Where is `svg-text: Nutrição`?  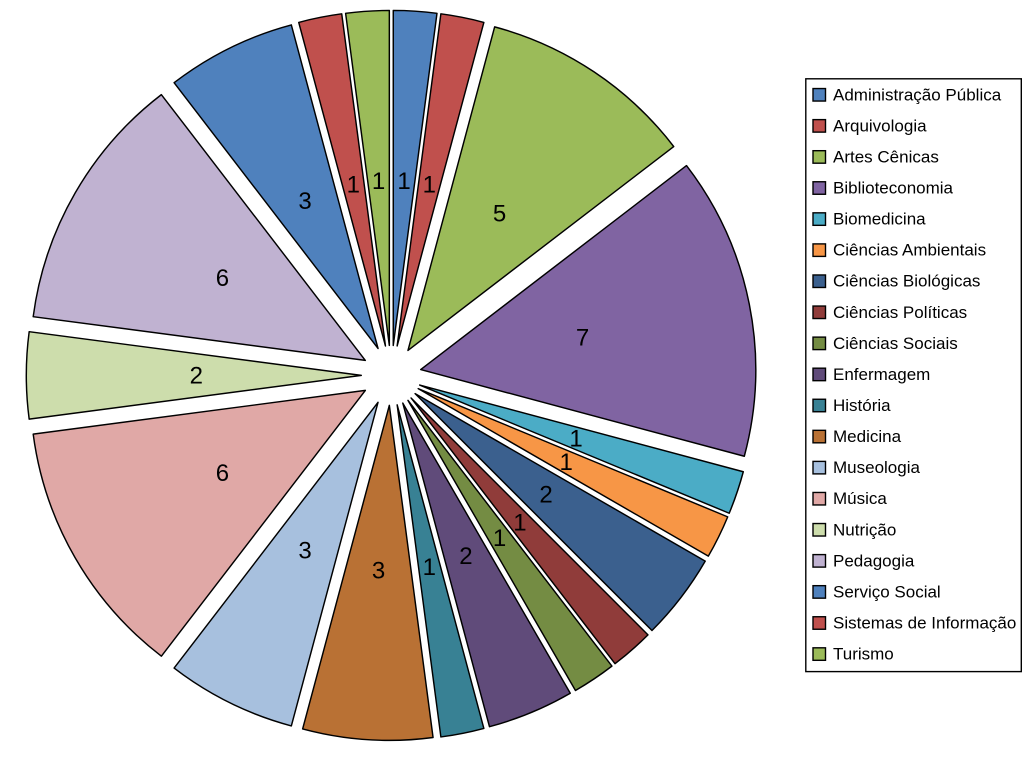 svg-text: Nutrição is located at coordinates (864, 529).